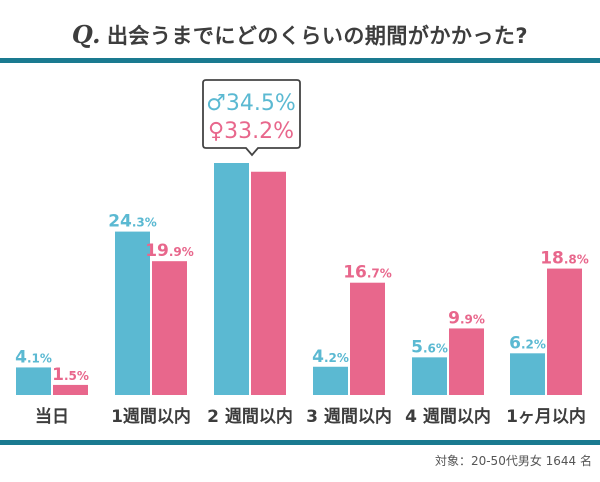  What do you see at coordinates (349, 416) in the screenshot?
I see `category-label: 3 週間以内` at bounding box center [349, 416].